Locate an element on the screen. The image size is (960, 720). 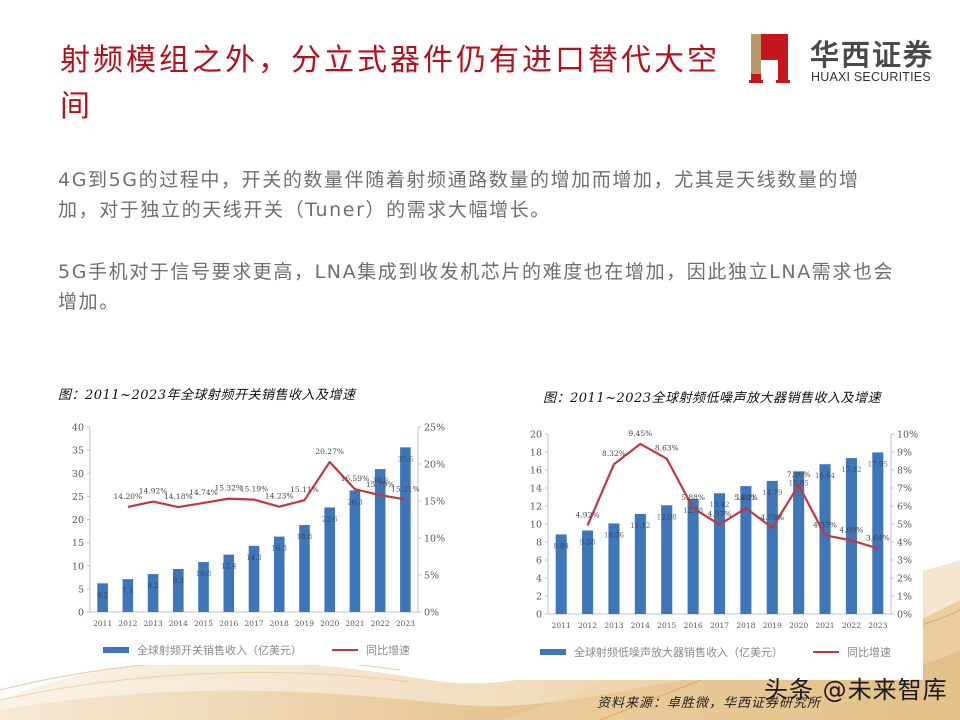
svg-text: 20% is located at coordinates (434, 465).